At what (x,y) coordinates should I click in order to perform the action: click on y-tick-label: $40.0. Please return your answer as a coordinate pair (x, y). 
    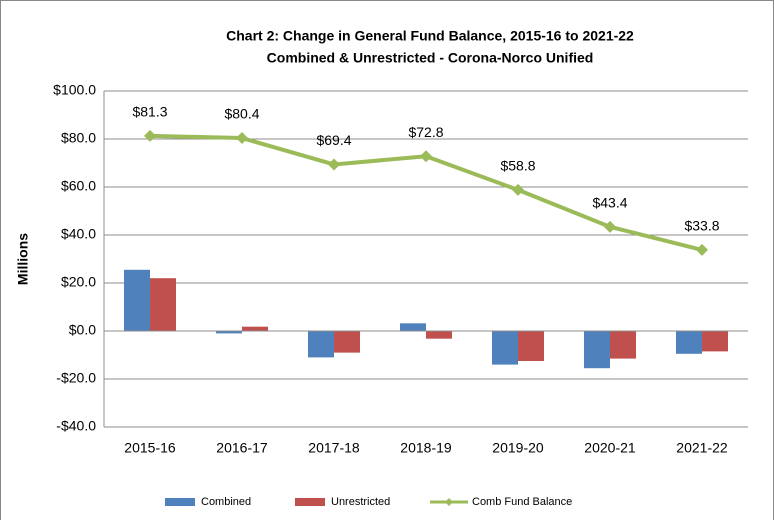
    Looking at the image, I should click on (78, 234).